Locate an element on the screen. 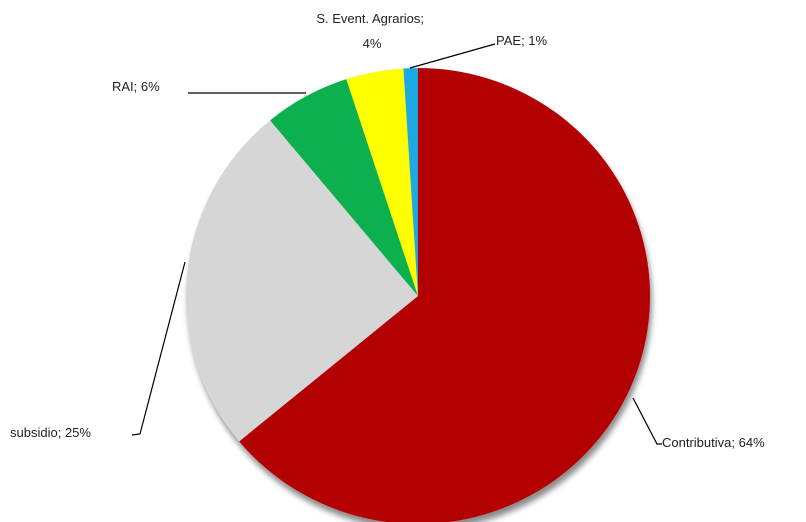 This screenshot has width=806, height=522. data-label: PAE; 1% is located at coordinates (522, 40).